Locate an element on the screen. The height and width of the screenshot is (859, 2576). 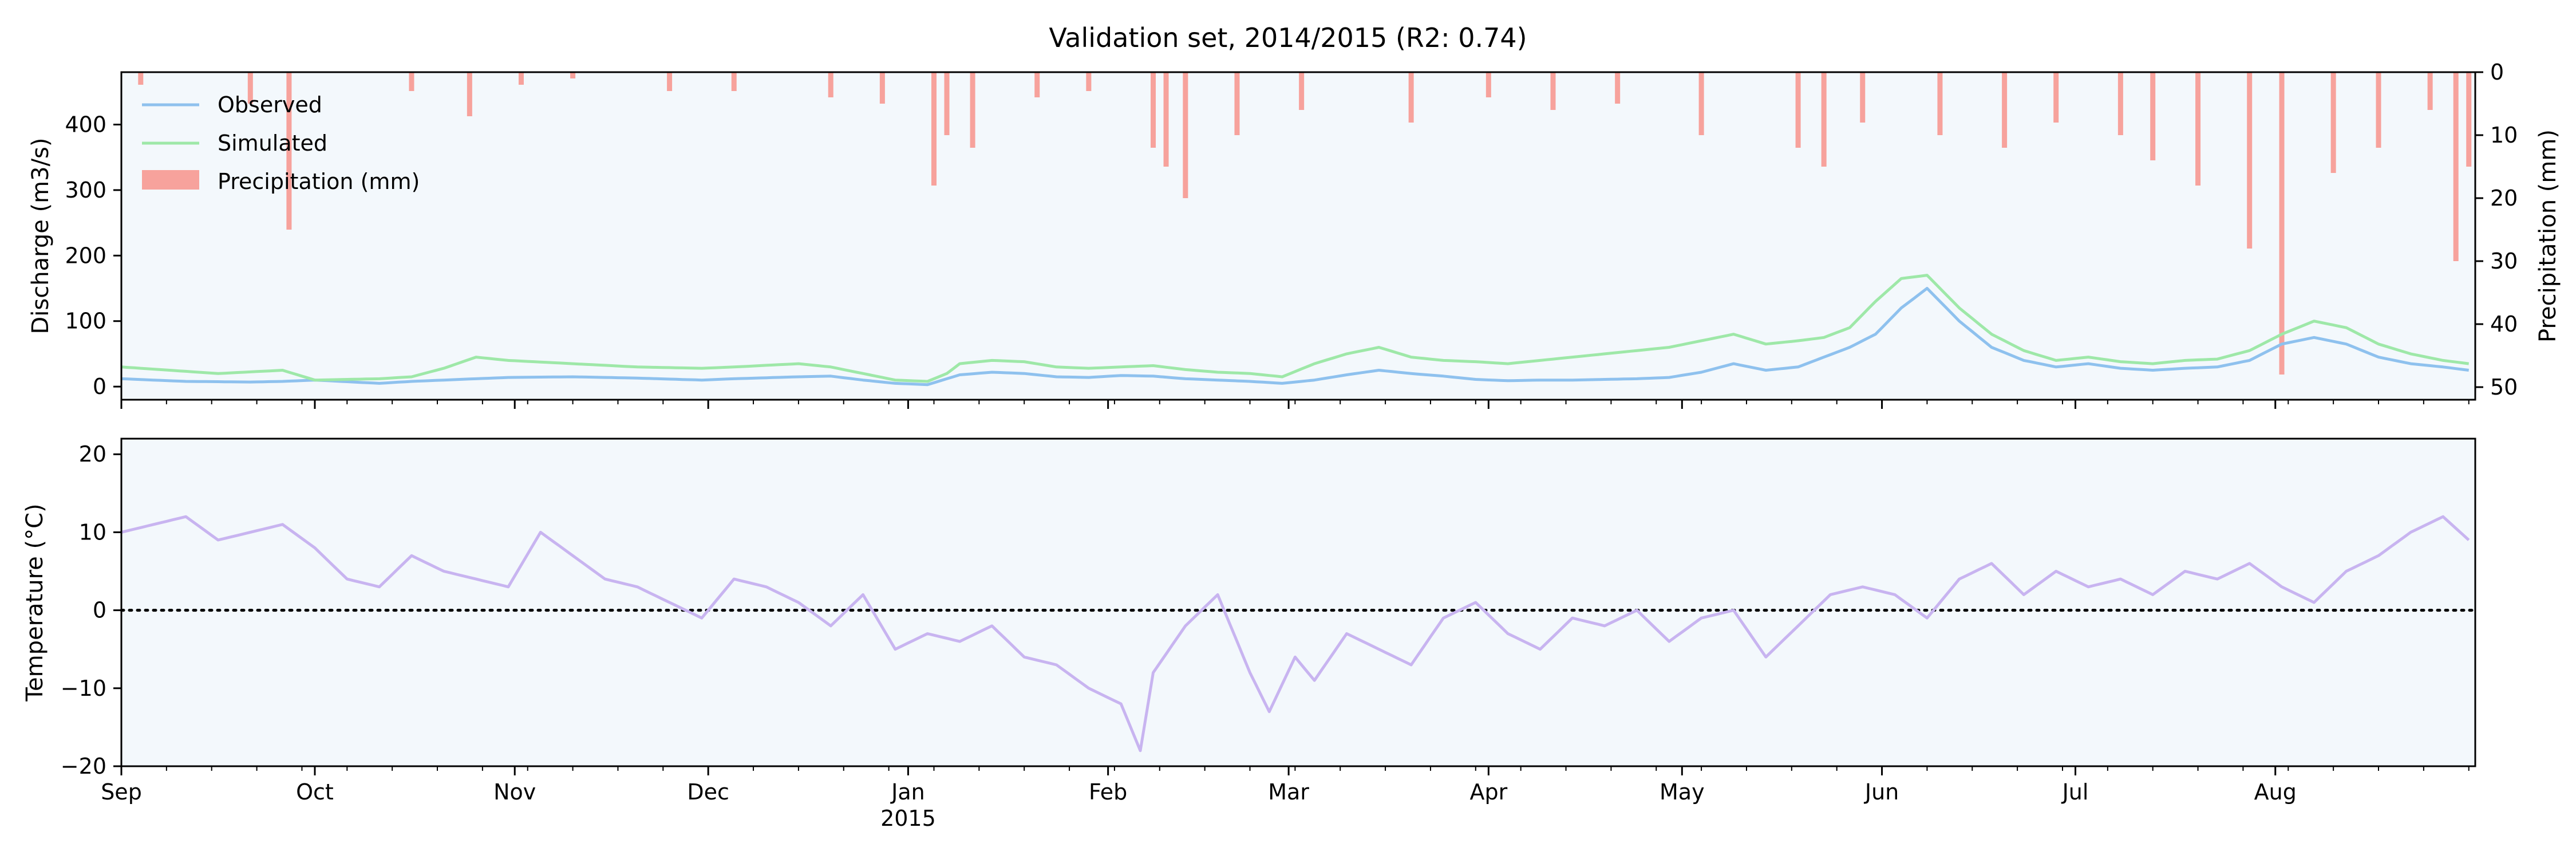
discharge-y-ticks: 0 100 200 300 400 is located at coordinates (93, 256).